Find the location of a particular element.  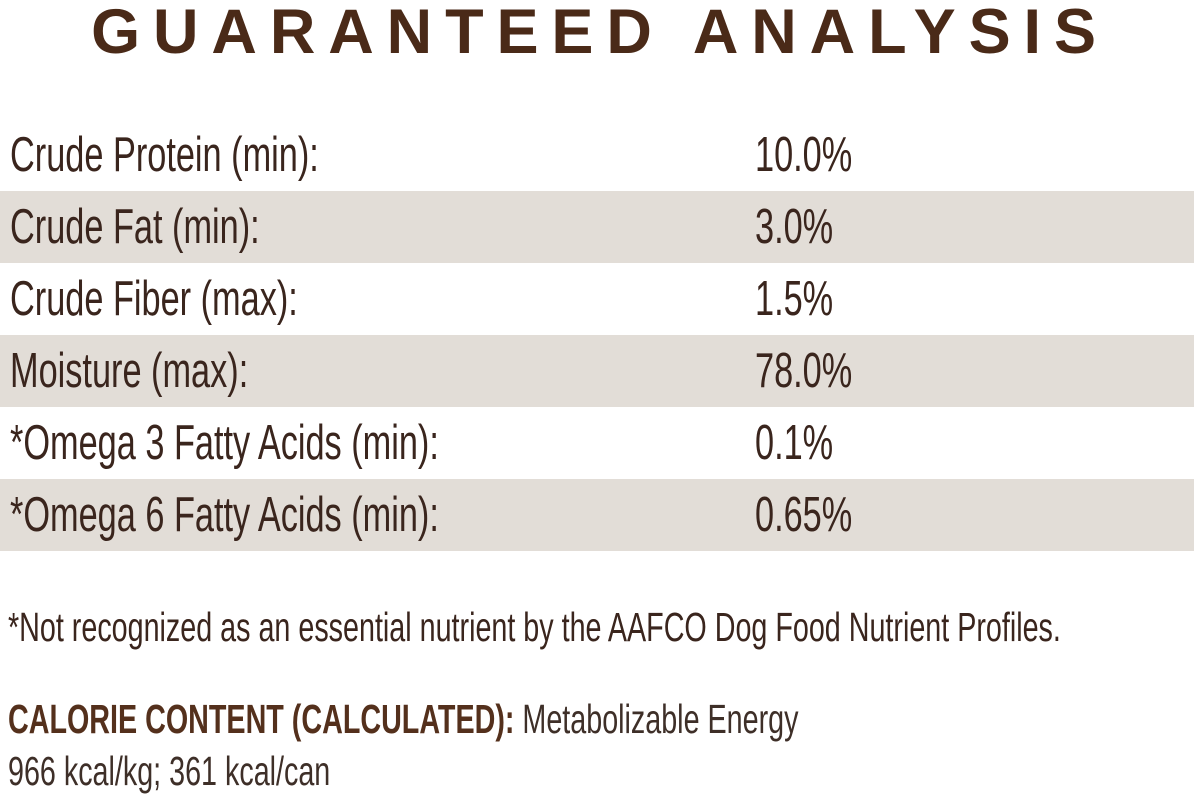

nutrient-value: 0.1% is located at coordinates (794, 443).